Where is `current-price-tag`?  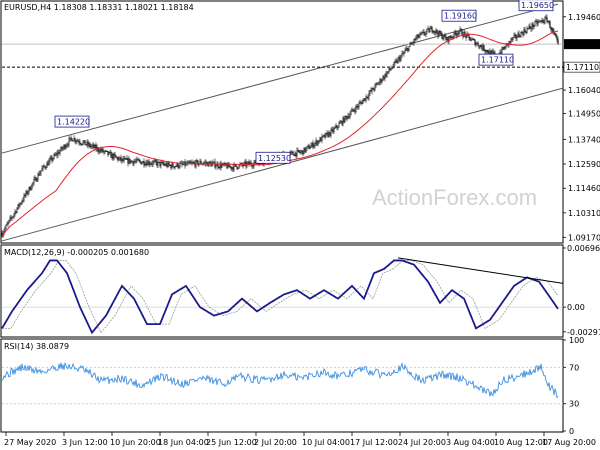
current-price-tag is located at coordinates (582, 44).